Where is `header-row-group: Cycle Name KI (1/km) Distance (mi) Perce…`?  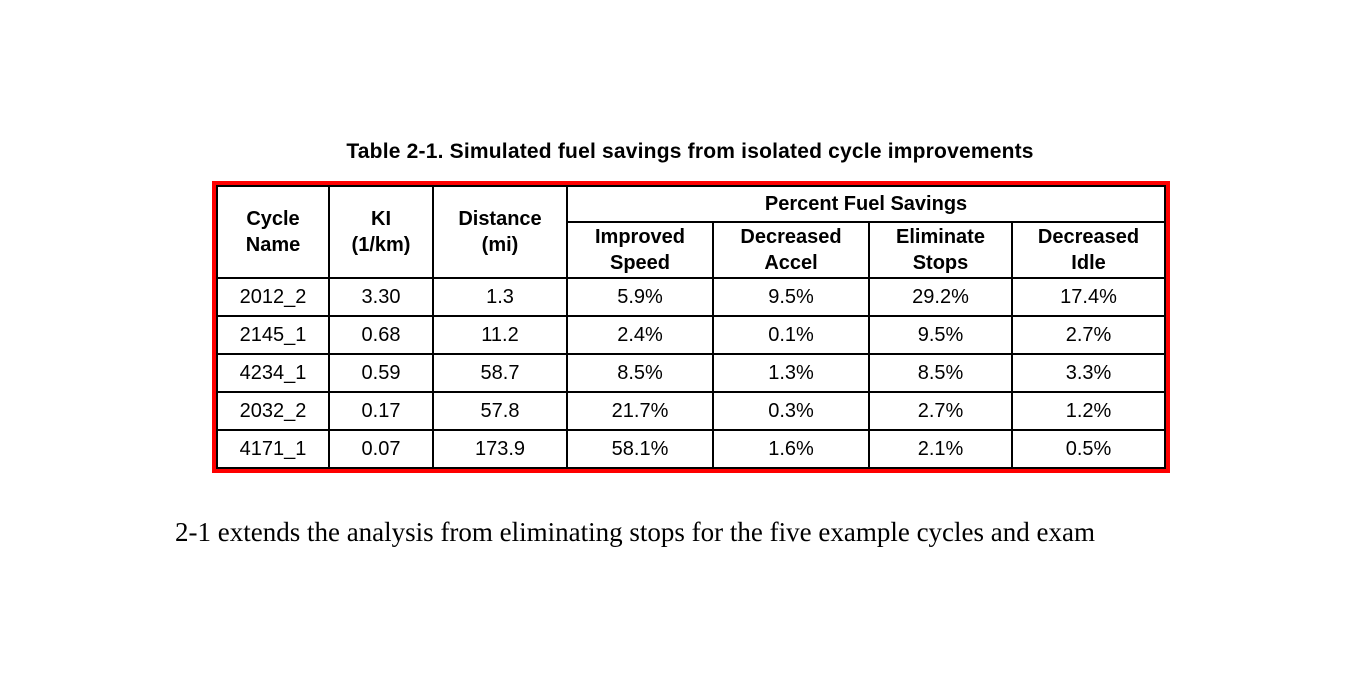
header-row-group: Cycle Name KI (1/km) Distance (mi) Perce… is located at coordinates (691, 232).